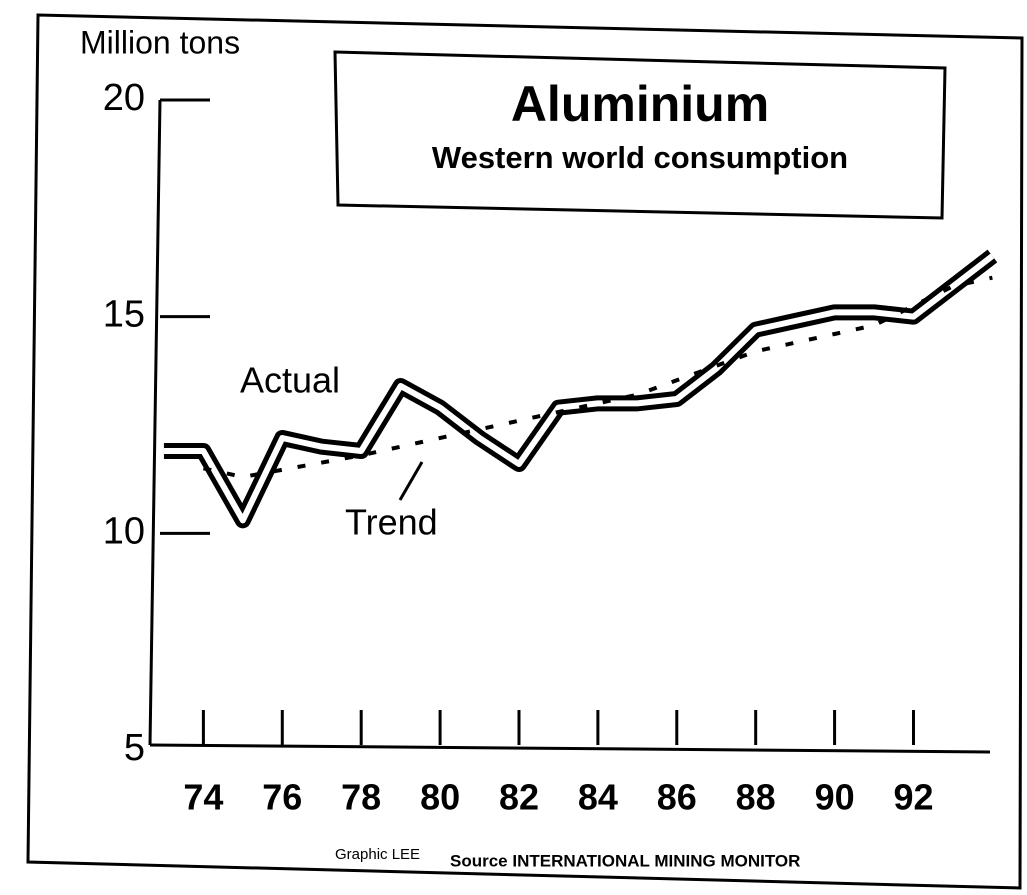  Describe the element at coordinates (282, 797) in the screenshot. I see `x-tick-label: 76` at that location.